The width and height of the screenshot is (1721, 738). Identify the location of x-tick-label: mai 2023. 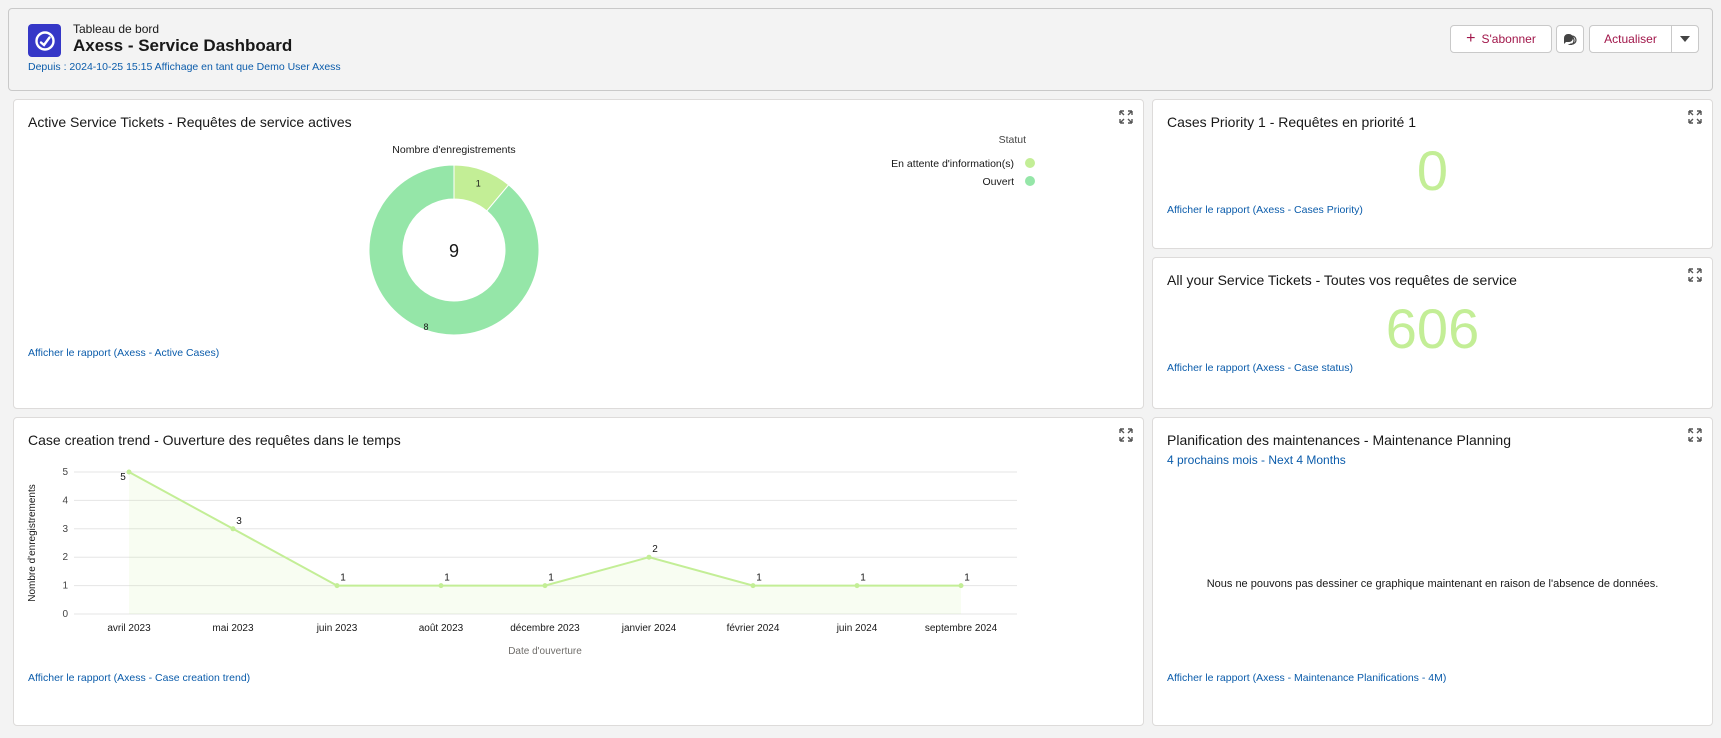
(233, 628).